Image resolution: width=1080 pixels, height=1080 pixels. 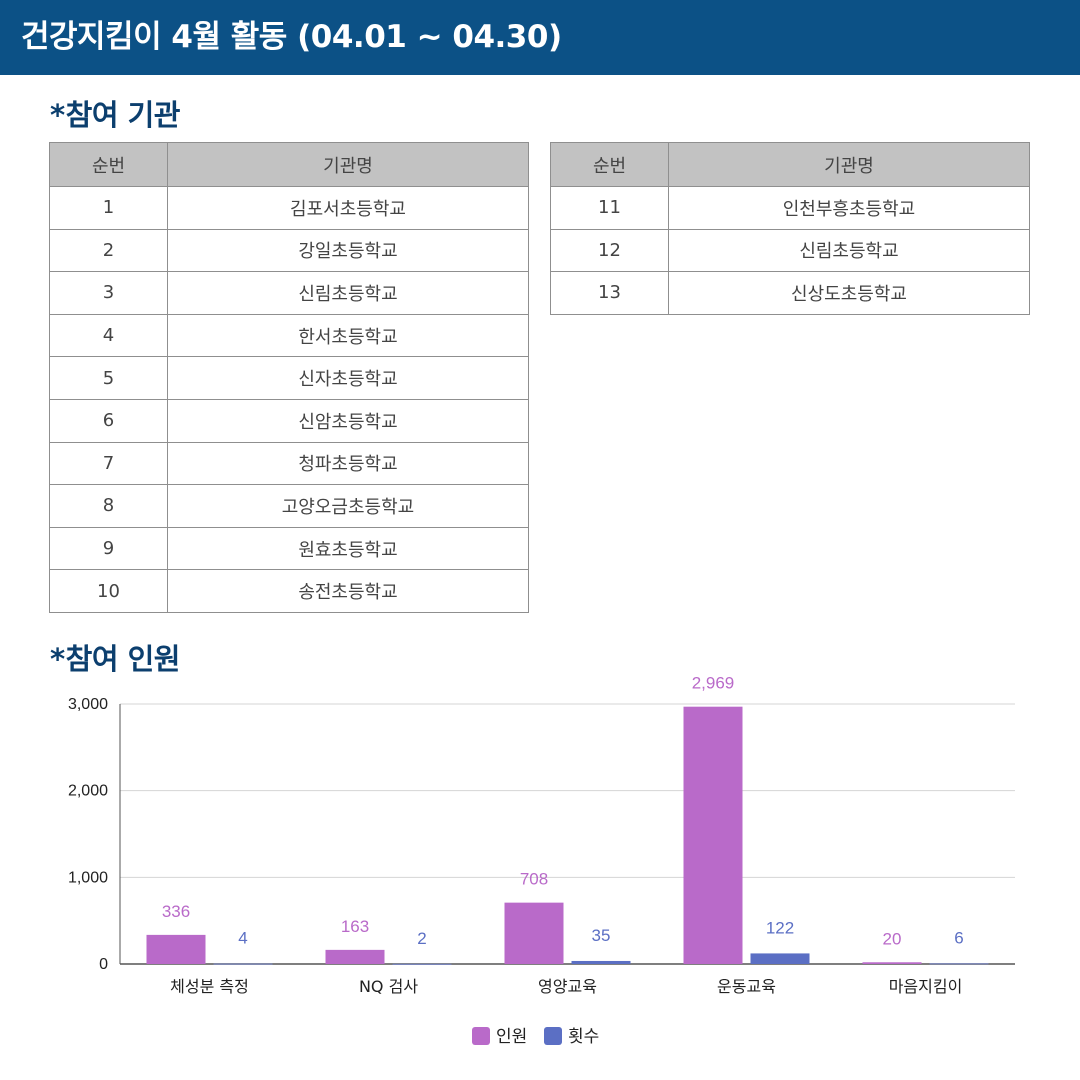 I want to click on row-number: 3, so click(x=108, y=293).